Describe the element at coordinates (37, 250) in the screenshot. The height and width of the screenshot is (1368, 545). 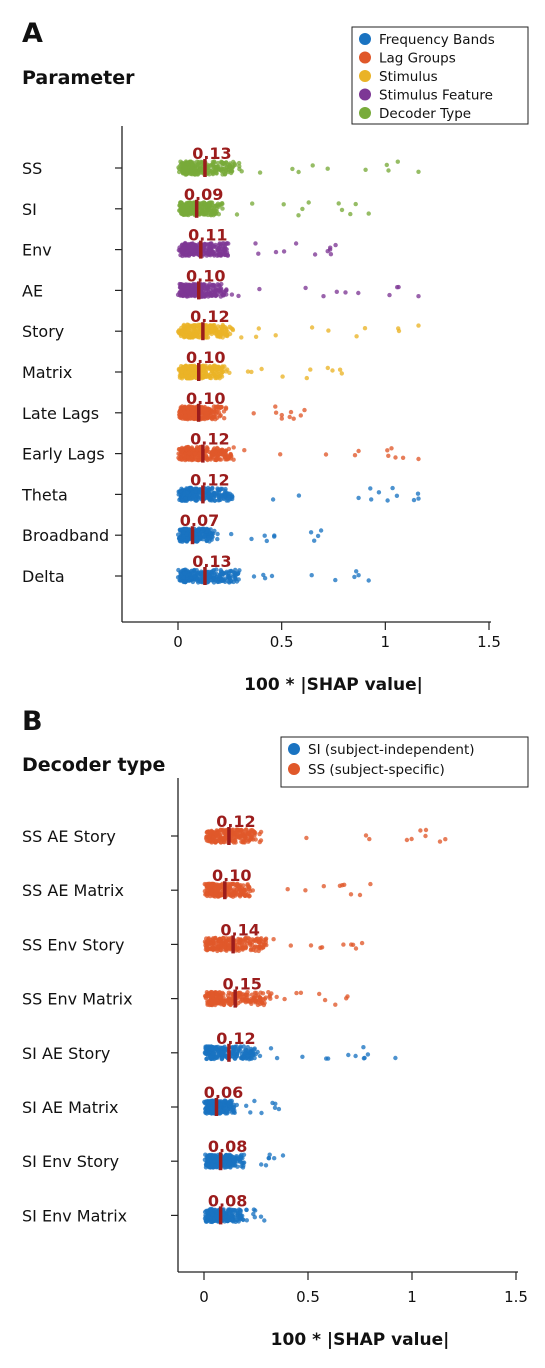
I see `category-label: Env` at that location.